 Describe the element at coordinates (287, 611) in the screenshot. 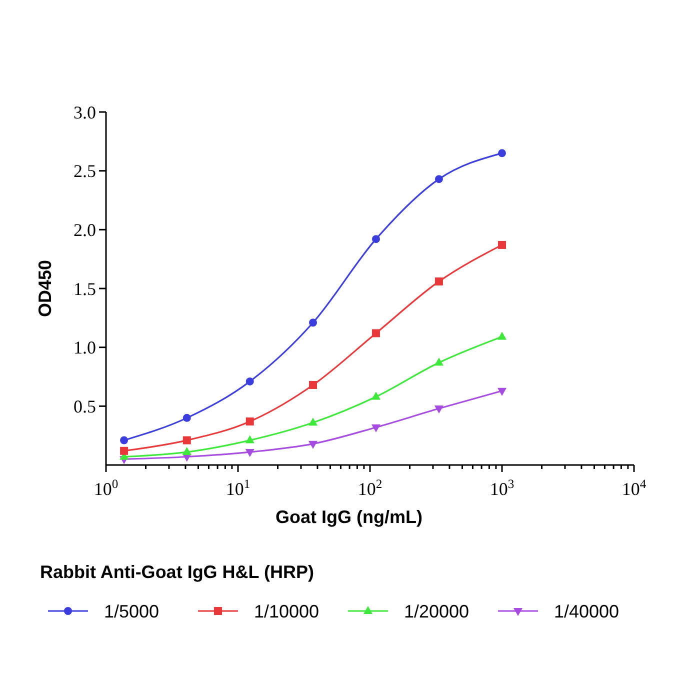

I see `legend-label: 1/10000` at that location.